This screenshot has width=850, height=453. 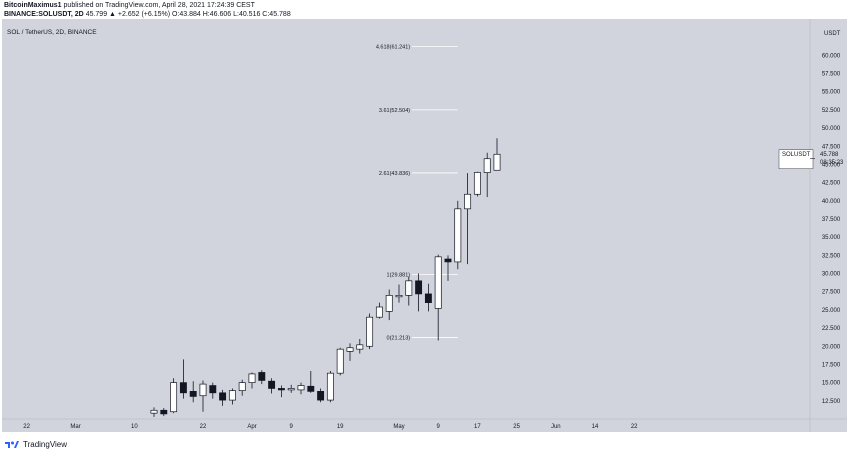 What do you see at coordinates (394, 111) in the screenshot?
I see `fib-level-label: 3.61(52.504)` at bounding box center [394, 111].